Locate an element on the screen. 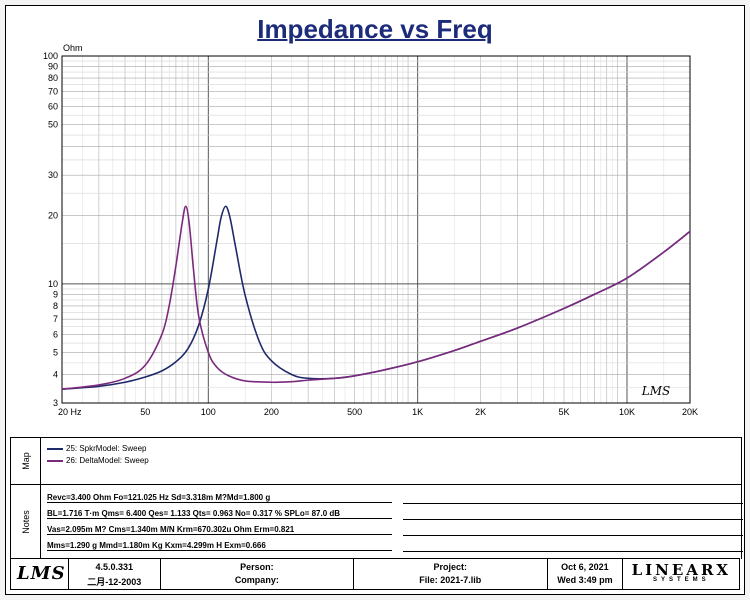 The width and height of the screenshot is (750, 600). footer-project-cell: Project: File: 2021-7.lib is located at coordinates (451, 574).